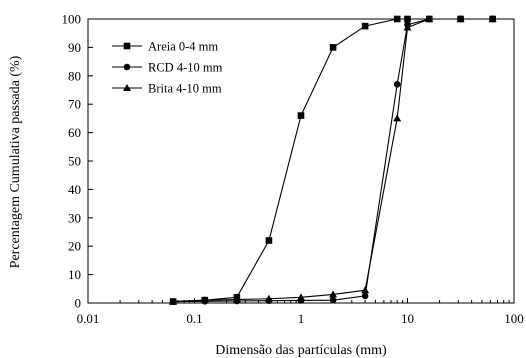  I want to click on legend-entry: Brita 4-10 mm, so click(167, 89).